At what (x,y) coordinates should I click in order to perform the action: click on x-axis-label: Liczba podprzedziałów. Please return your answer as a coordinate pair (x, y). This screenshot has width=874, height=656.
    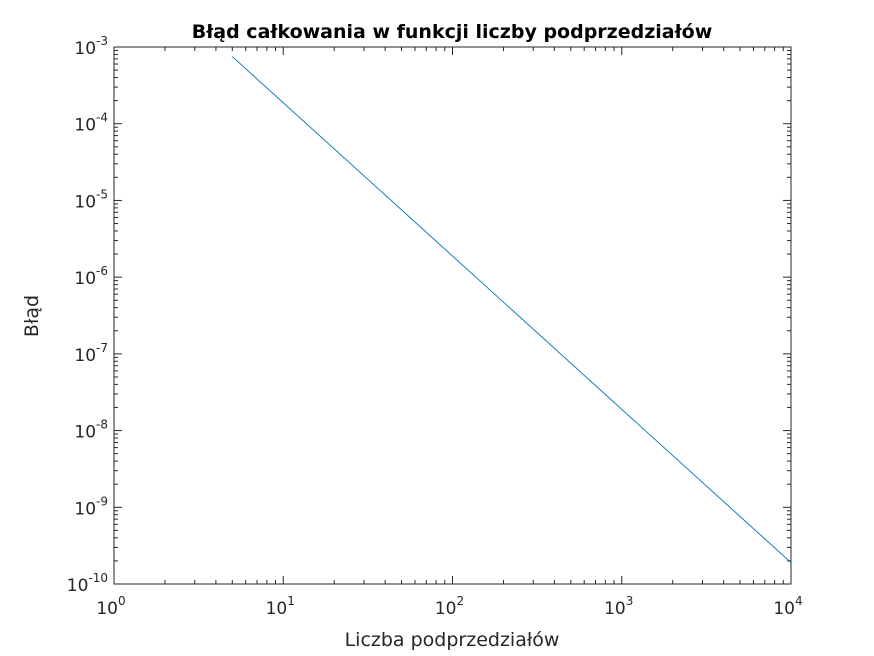
    Looking at the image, I should click on (452, 640).